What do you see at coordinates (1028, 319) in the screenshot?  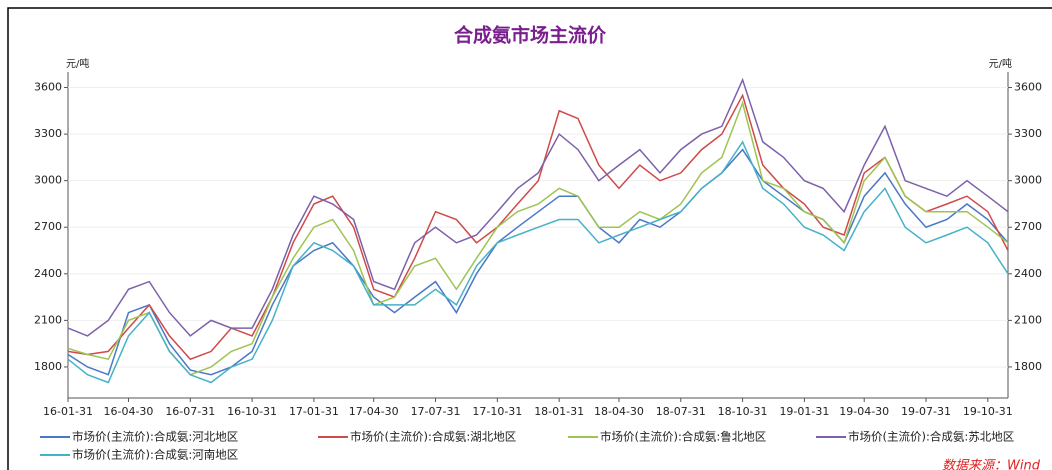 I see `y2-tick-label: 2100` at bounding box center [1028, 319].